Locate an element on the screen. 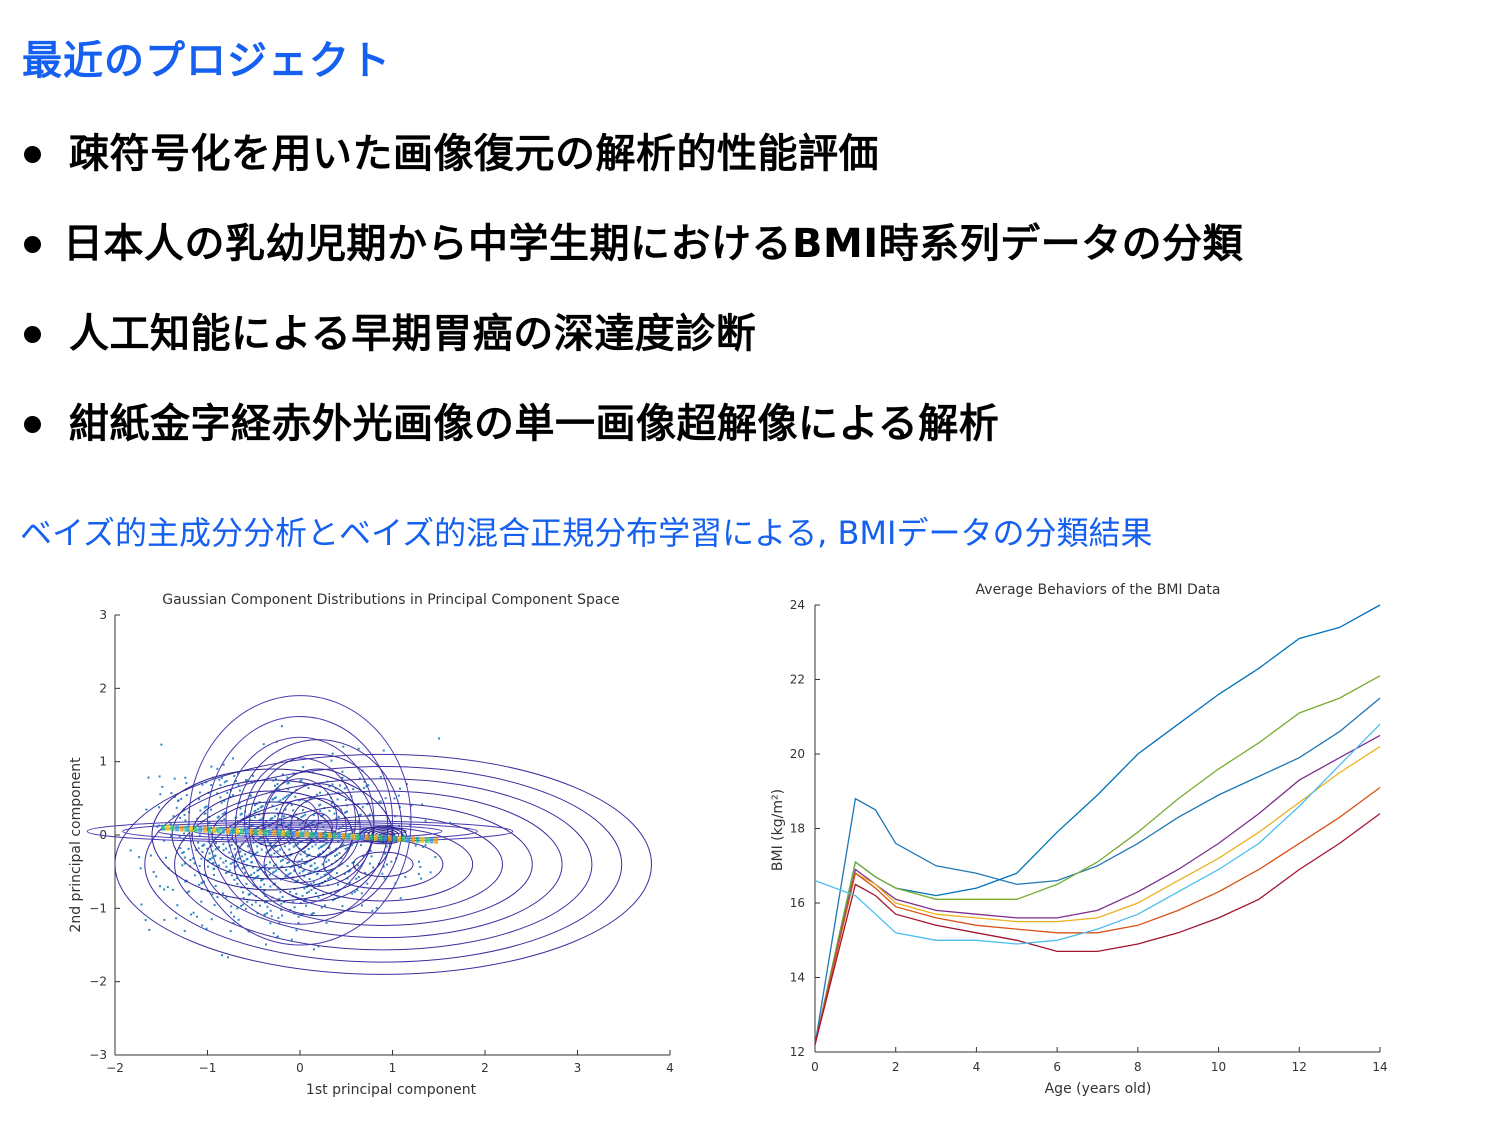 Image resolution: width=1500 pixels, height=1125 pixels. y-tick-label: 2 is located at coordinates (103, 688).